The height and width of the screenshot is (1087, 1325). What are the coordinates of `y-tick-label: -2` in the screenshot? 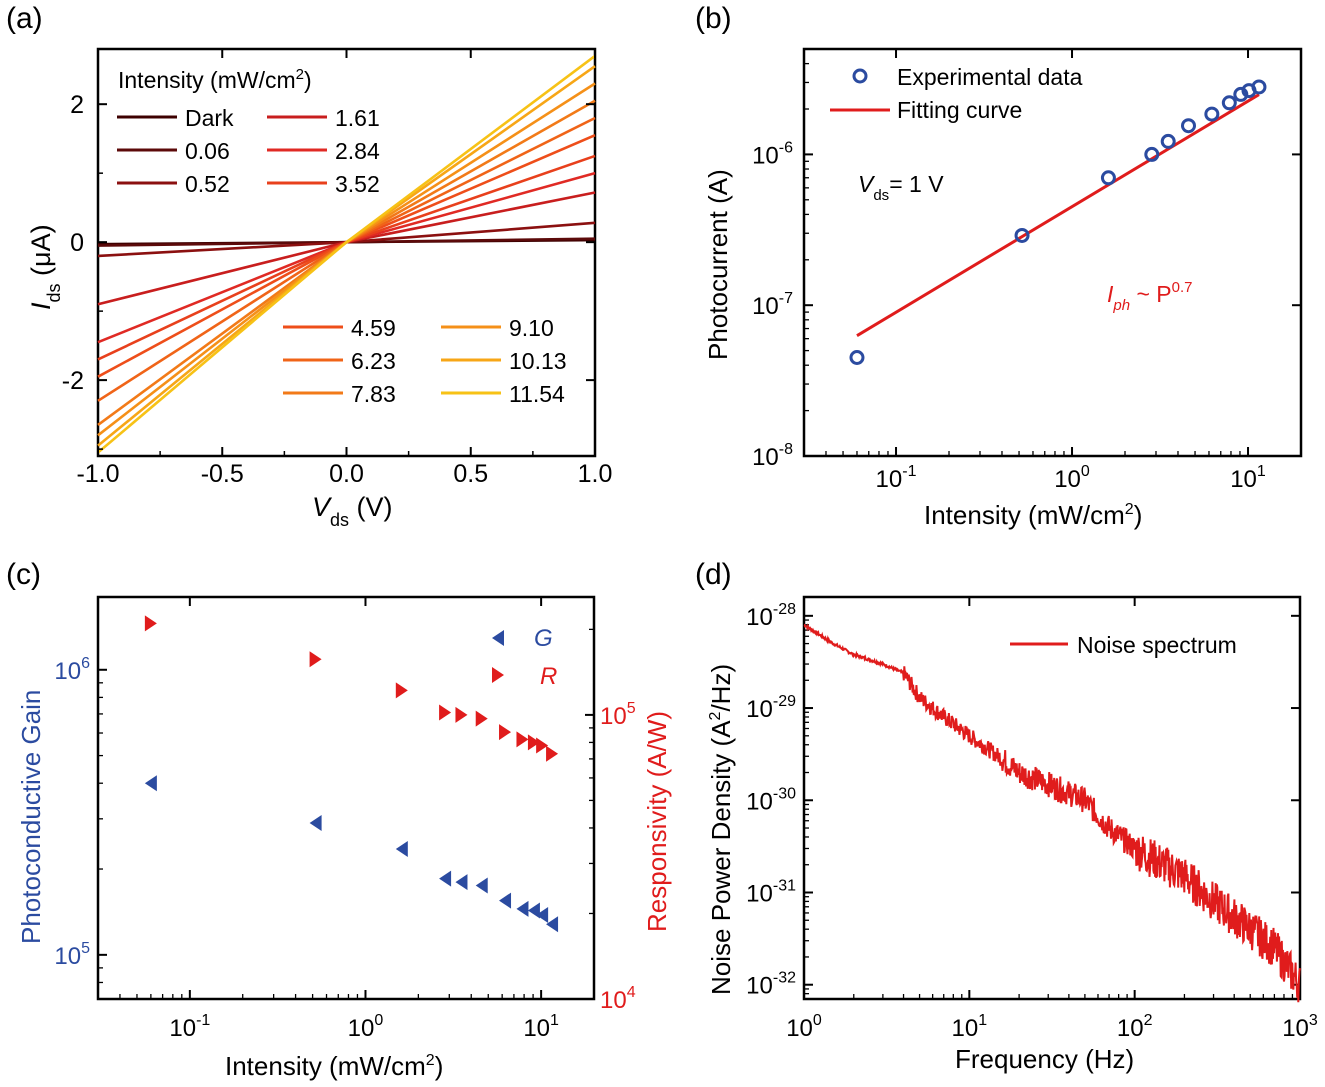 It's located at (73, 381).